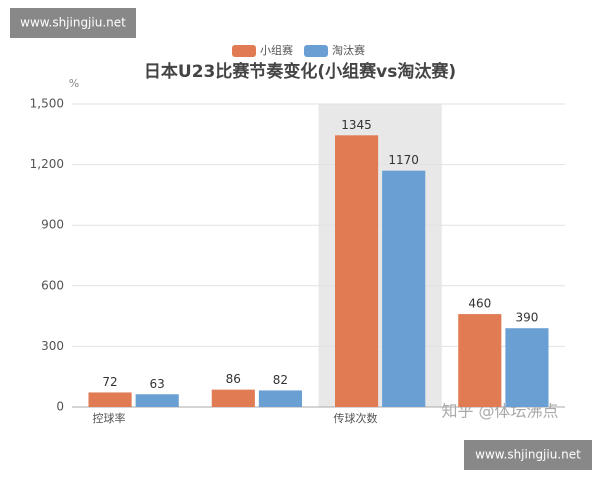  I want to click on legend-label: 小组赛, so click(276, 50).